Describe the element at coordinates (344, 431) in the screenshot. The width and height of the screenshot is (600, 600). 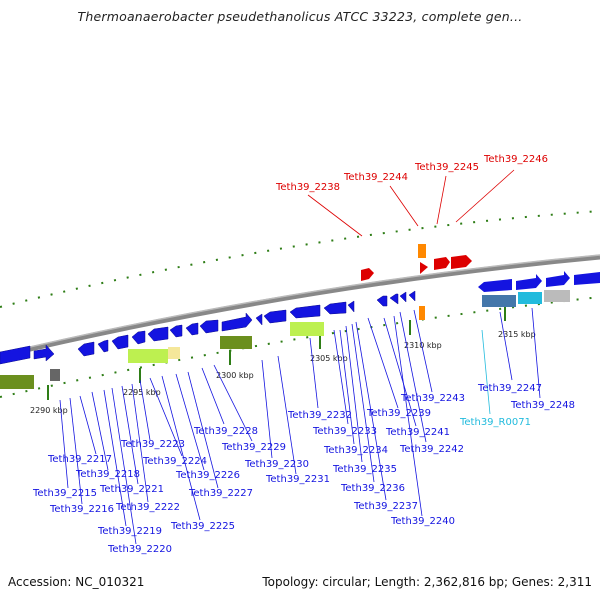
I see `gene-label: Teth39_2233` at that location.